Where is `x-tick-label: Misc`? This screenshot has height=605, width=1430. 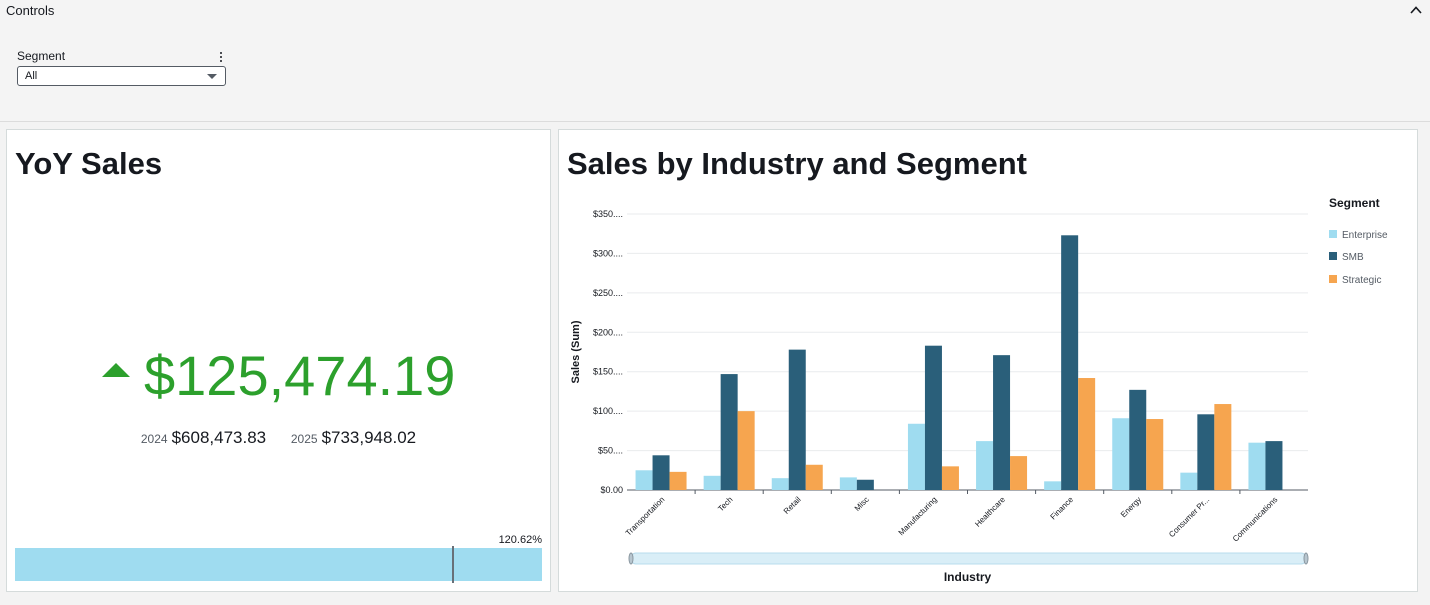
x-tick-label: Misc is located at coordinates (862, 504).